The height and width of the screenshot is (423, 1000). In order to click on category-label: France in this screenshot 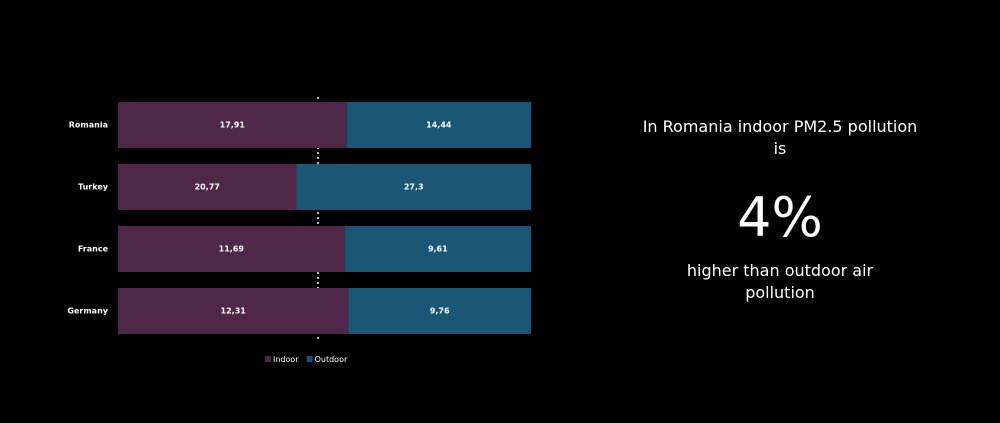, I will do `click(93, 249)`.